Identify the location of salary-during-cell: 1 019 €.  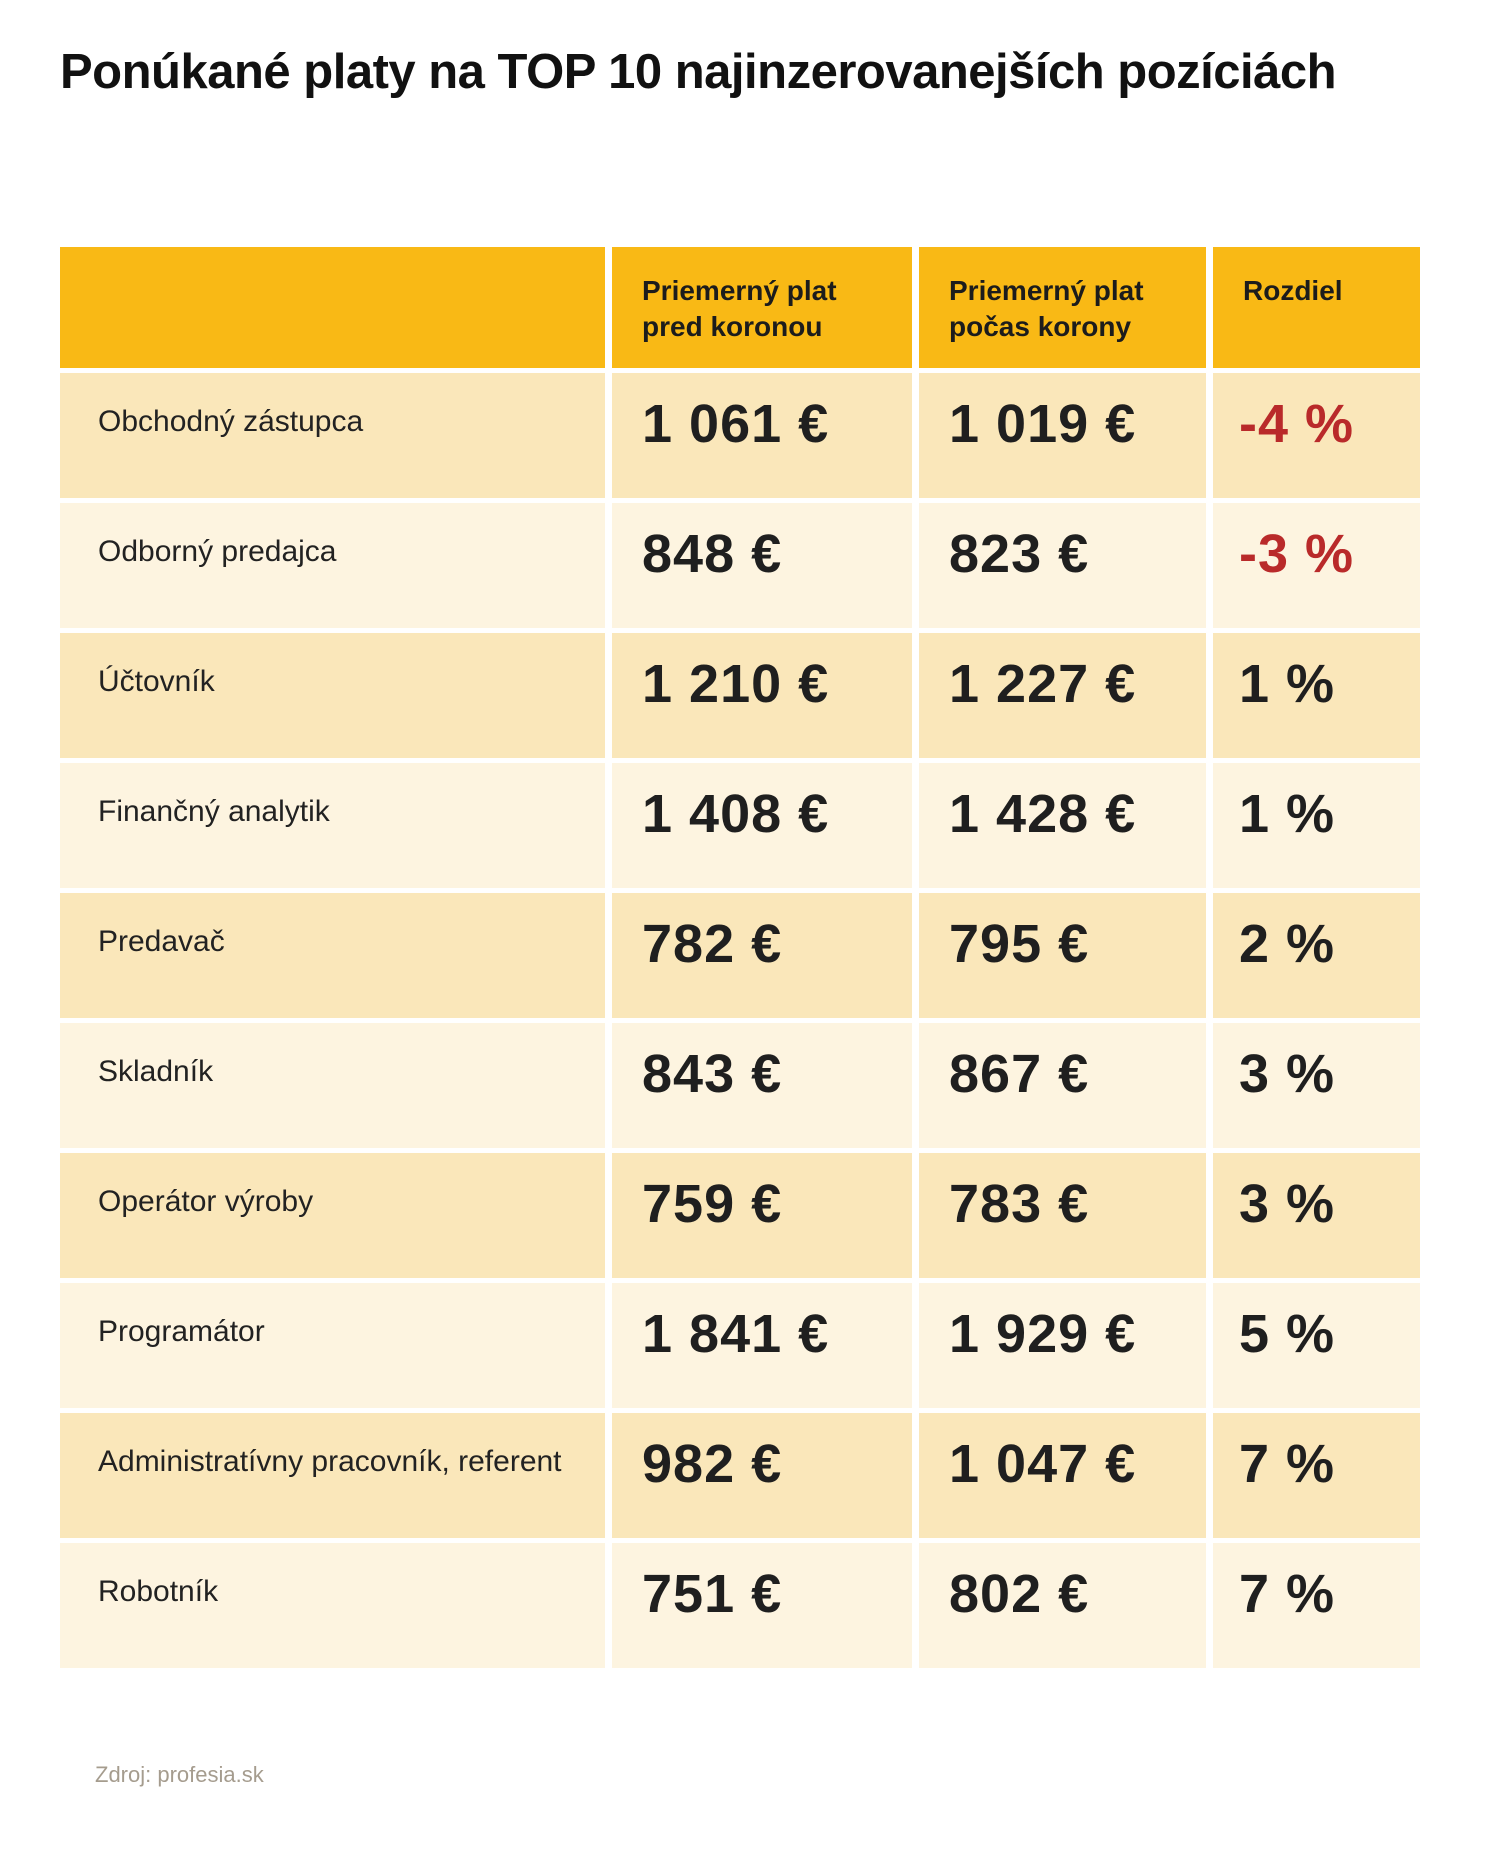
(1062, 435).